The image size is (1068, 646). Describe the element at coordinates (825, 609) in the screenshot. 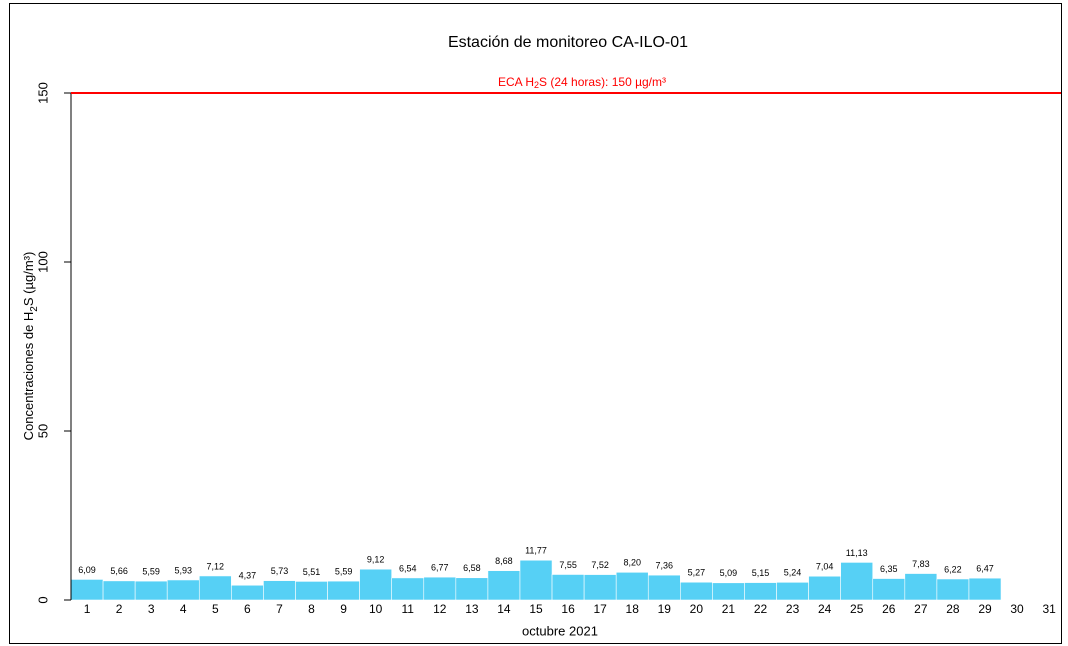

I see `x-tick-label: 24` at that location.